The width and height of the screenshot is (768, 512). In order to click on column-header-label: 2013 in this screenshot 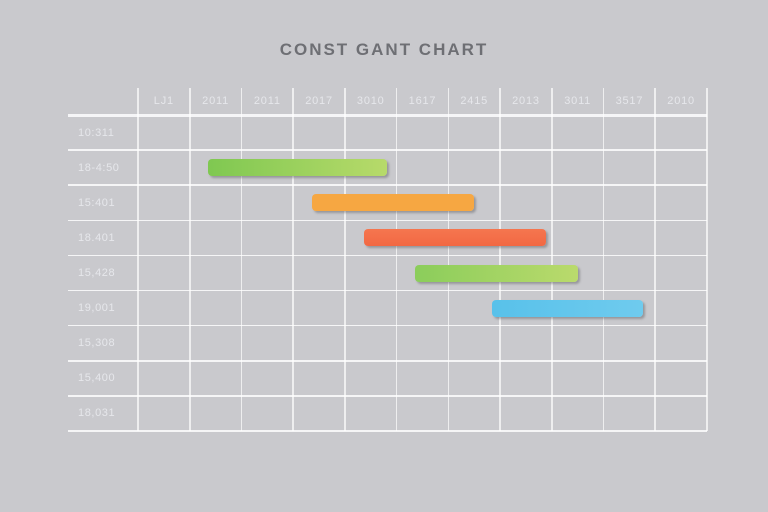, I will do `click(526, 101)`.